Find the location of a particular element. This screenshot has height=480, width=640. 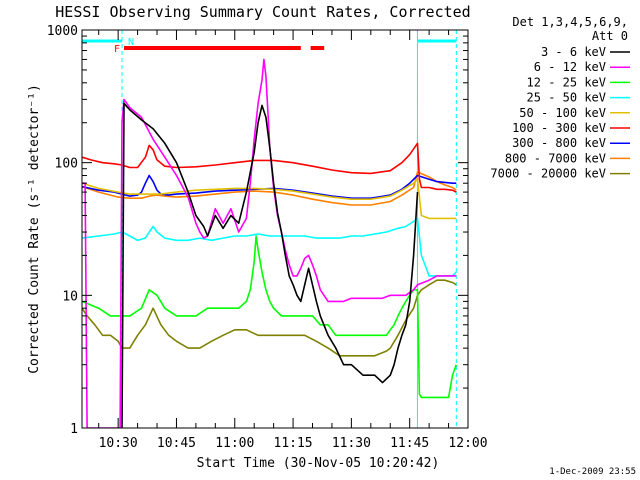

legend-entry-label: 300 - 800 keV is located at coordinates (559, 143).